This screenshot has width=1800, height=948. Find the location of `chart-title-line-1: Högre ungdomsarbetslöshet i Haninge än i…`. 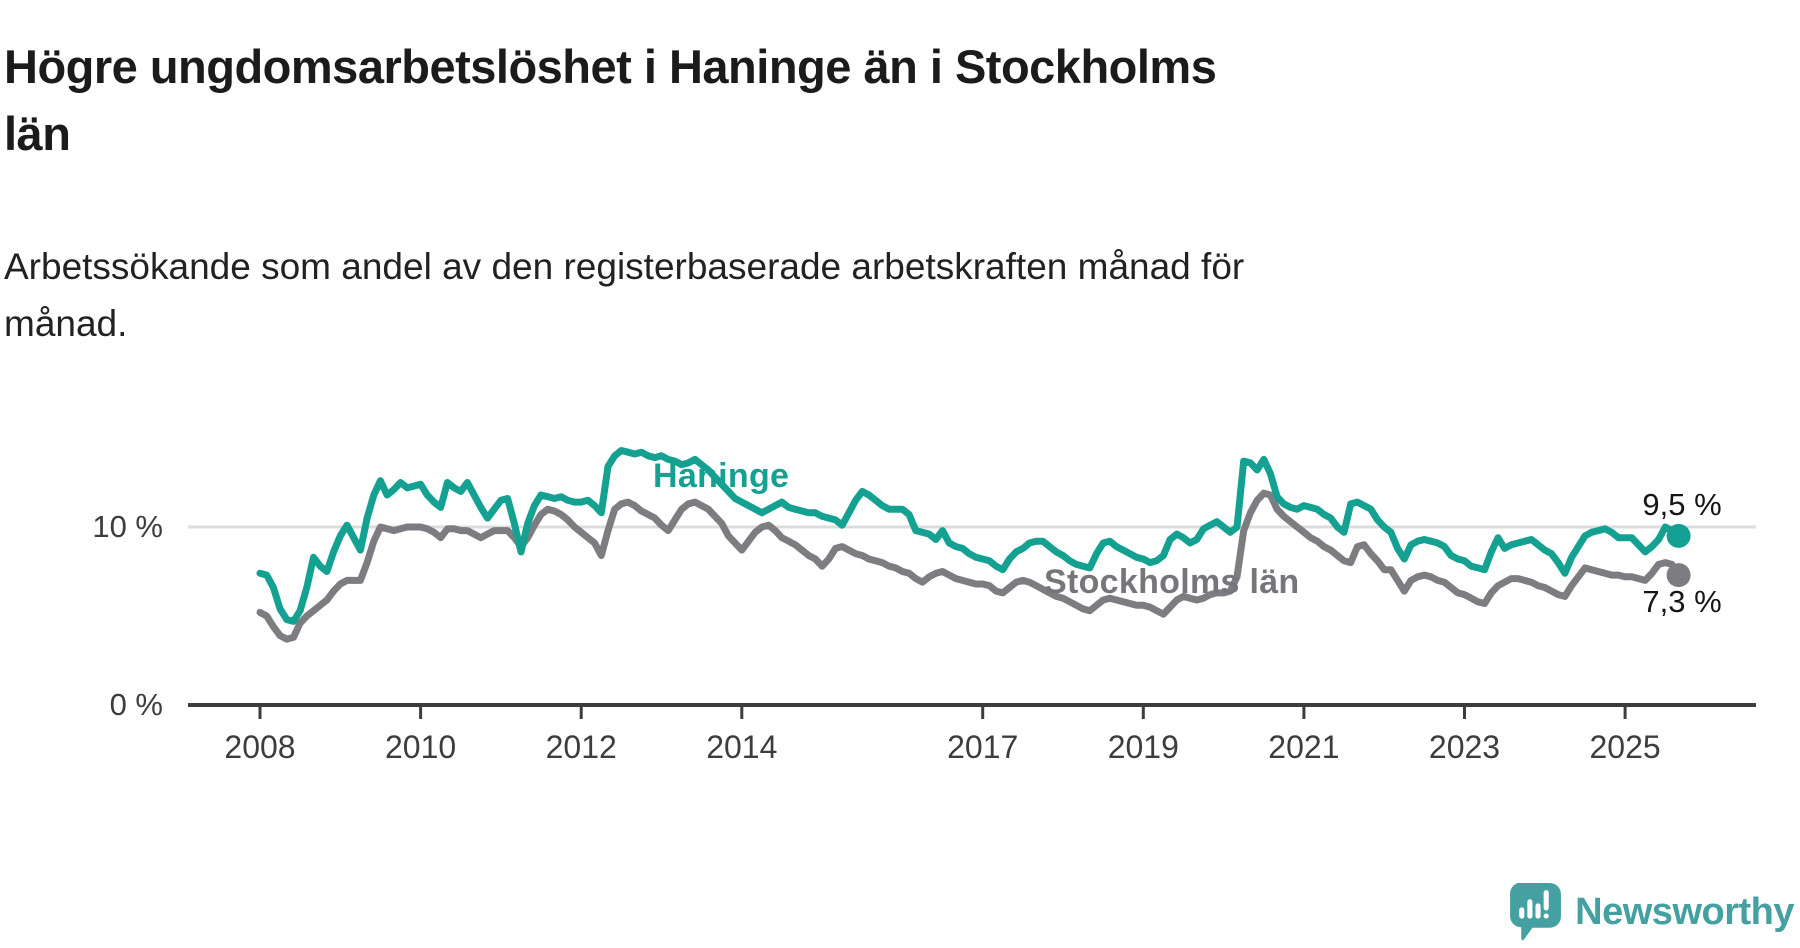

chart-title-line-1: Högre ungdomsarbetslöshet i Haninge än i… is located at coordinates (610, 67).